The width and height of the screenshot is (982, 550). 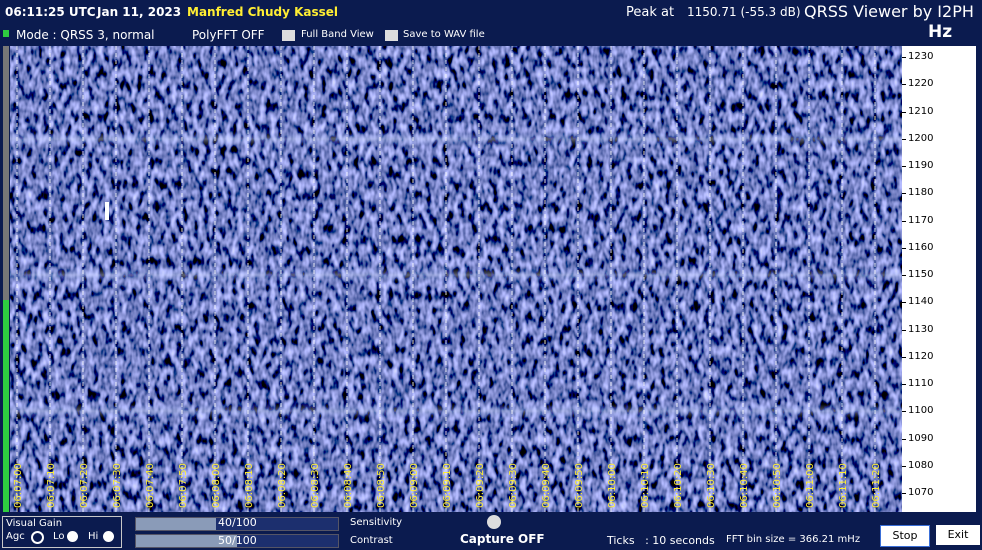 What do you see at coordinates (661, 540) in the screenshot?
I see `ticks-info: Ticks : 10 seconds` at bounding box center [661, 540].